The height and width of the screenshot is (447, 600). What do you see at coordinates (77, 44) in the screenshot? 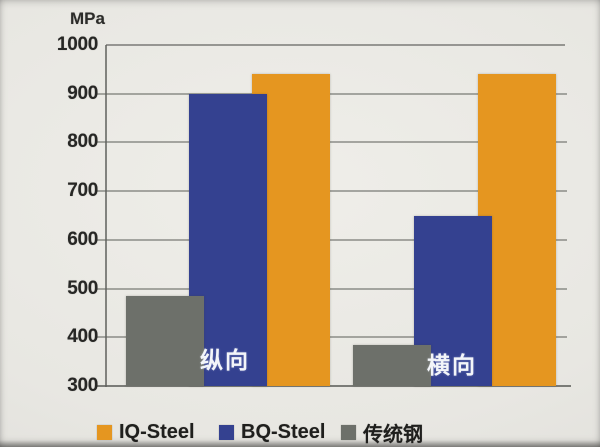
I see `y-tick-label-1000: 1000` at bounding box center [77, 44].